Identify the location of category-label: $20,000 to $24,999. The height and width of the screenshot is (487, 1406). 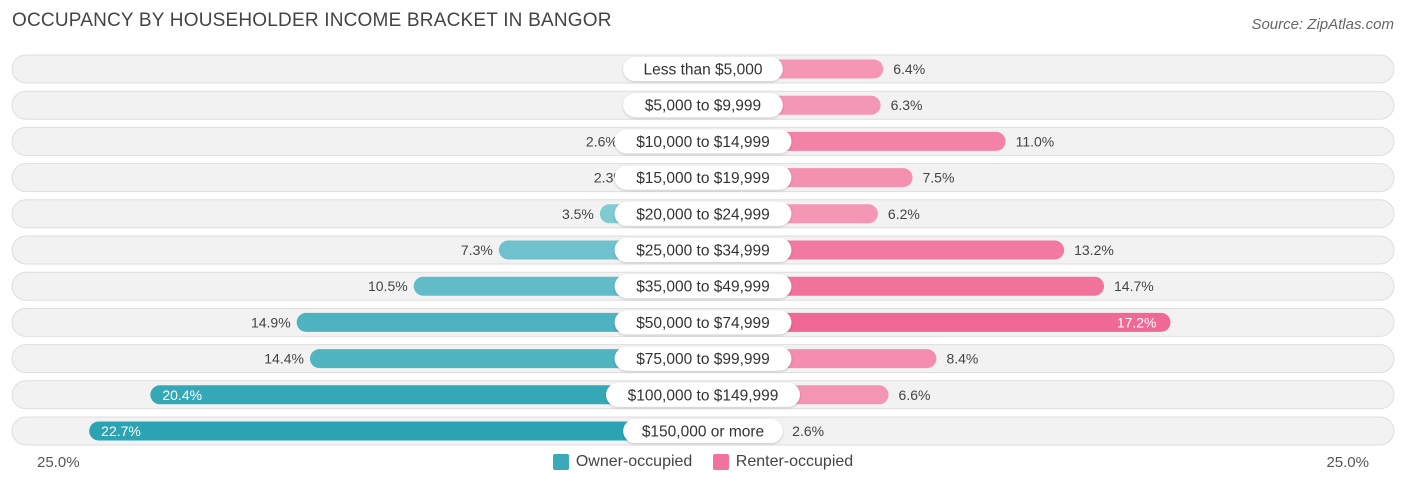
(703, 214).